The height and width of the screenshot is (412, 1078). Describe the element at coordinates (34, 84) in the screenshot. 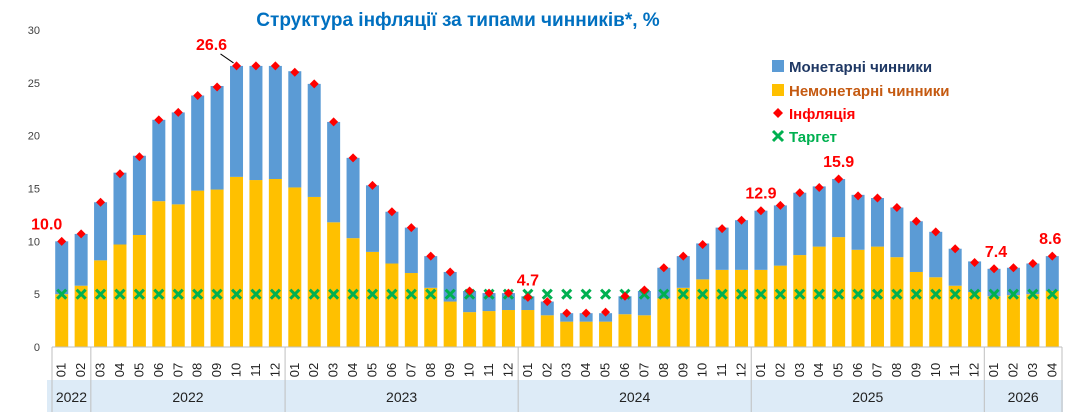

I see `y-tick-label: 25` at that location.